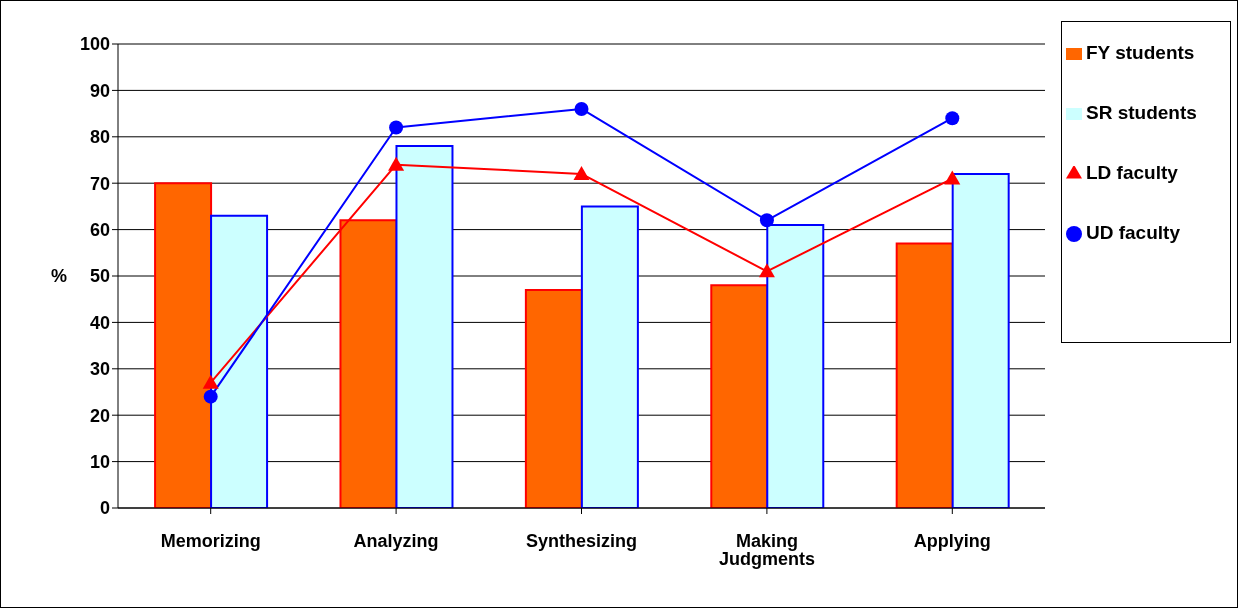 The height and width of the screenshot is (608, 1238). Describe the element at coordinates (396, 540) in the screenshot. I see `x-tick-label: Analyzing` at that location.